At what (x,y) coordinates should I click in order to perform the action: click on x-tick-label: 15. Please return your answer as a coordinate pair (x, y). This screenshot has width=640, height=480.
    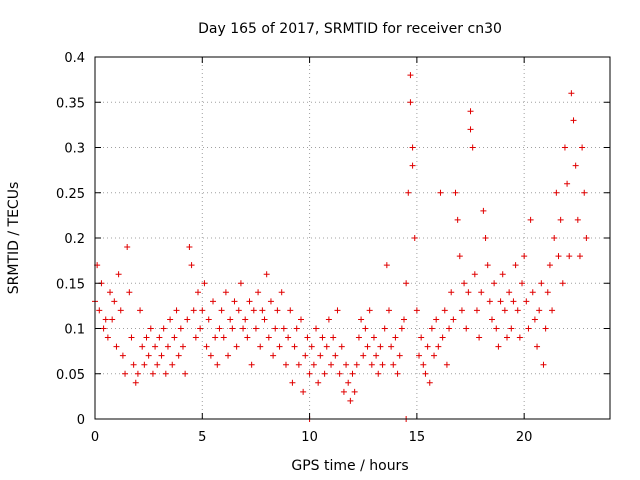
    Looking at the image, I should click on (417, 437).